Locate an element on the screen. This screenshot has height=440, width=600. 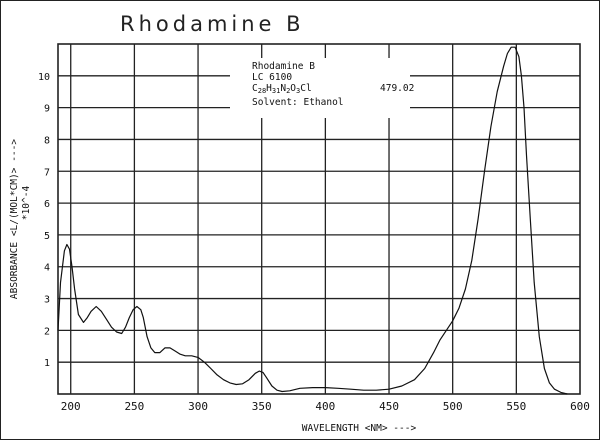
x-tick-label: 300 is located at coordinates (198, 406).